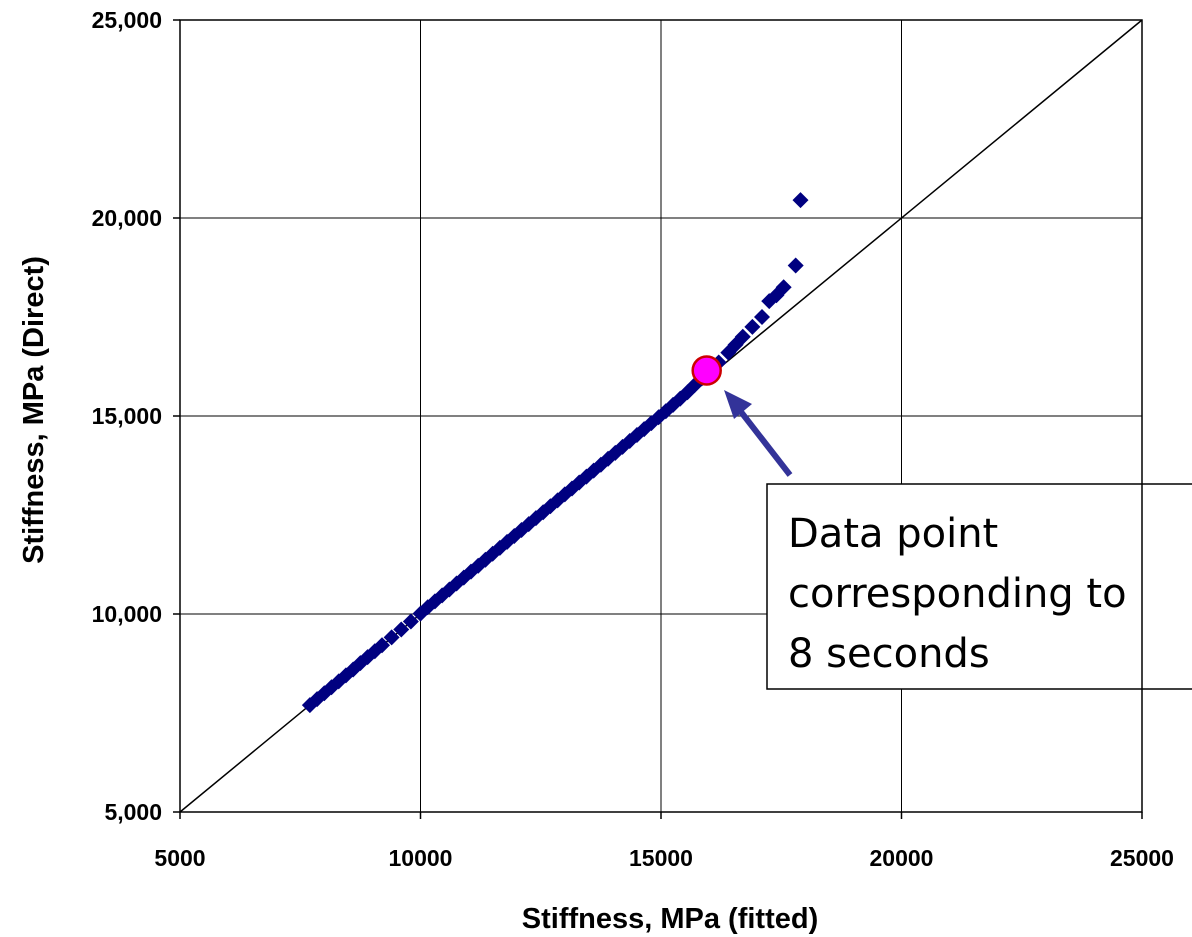 Image resolution: width=1192 pixels, height=937 pixels. What do you see at coordinates (706, 370) in the screenshot?
I see `highlighted-data-point` at bounding box center [706, 370].